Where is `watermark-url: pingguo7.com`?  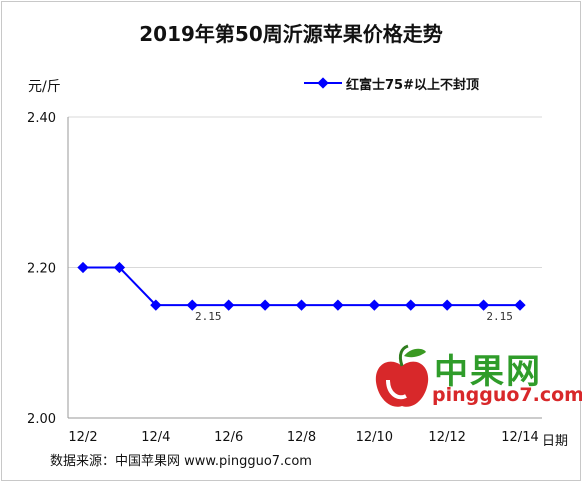 watermark-url: pingguo7.com is located at coordinates (507, 395).